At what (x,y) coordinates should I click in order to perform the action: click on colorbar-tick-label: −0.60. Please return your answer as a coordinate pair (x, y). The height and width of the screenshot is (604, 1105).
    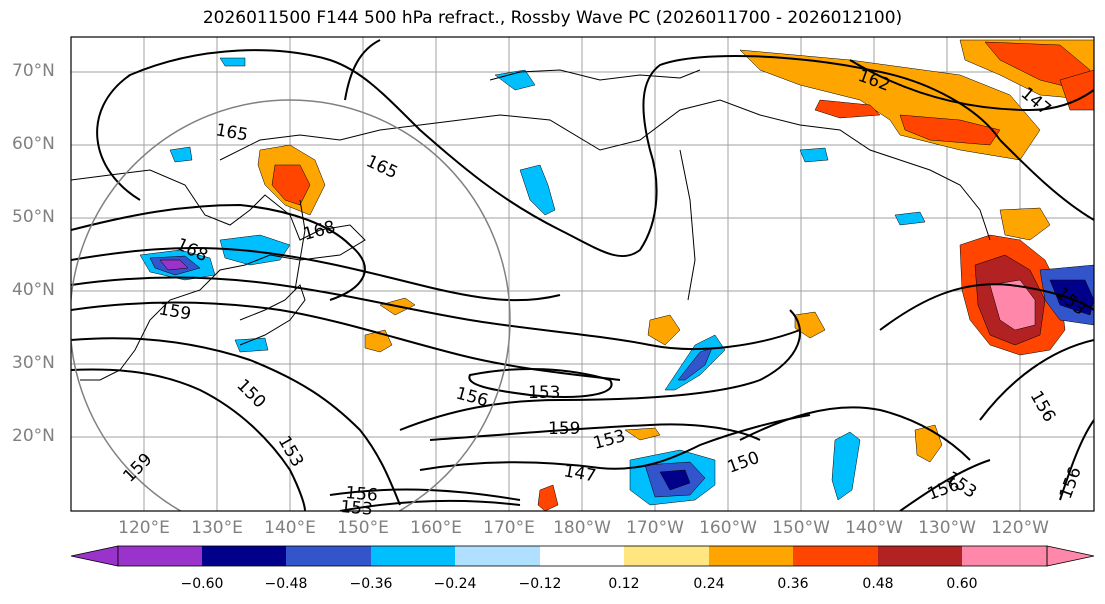
    Looking at the image, I should click on (202, 584).